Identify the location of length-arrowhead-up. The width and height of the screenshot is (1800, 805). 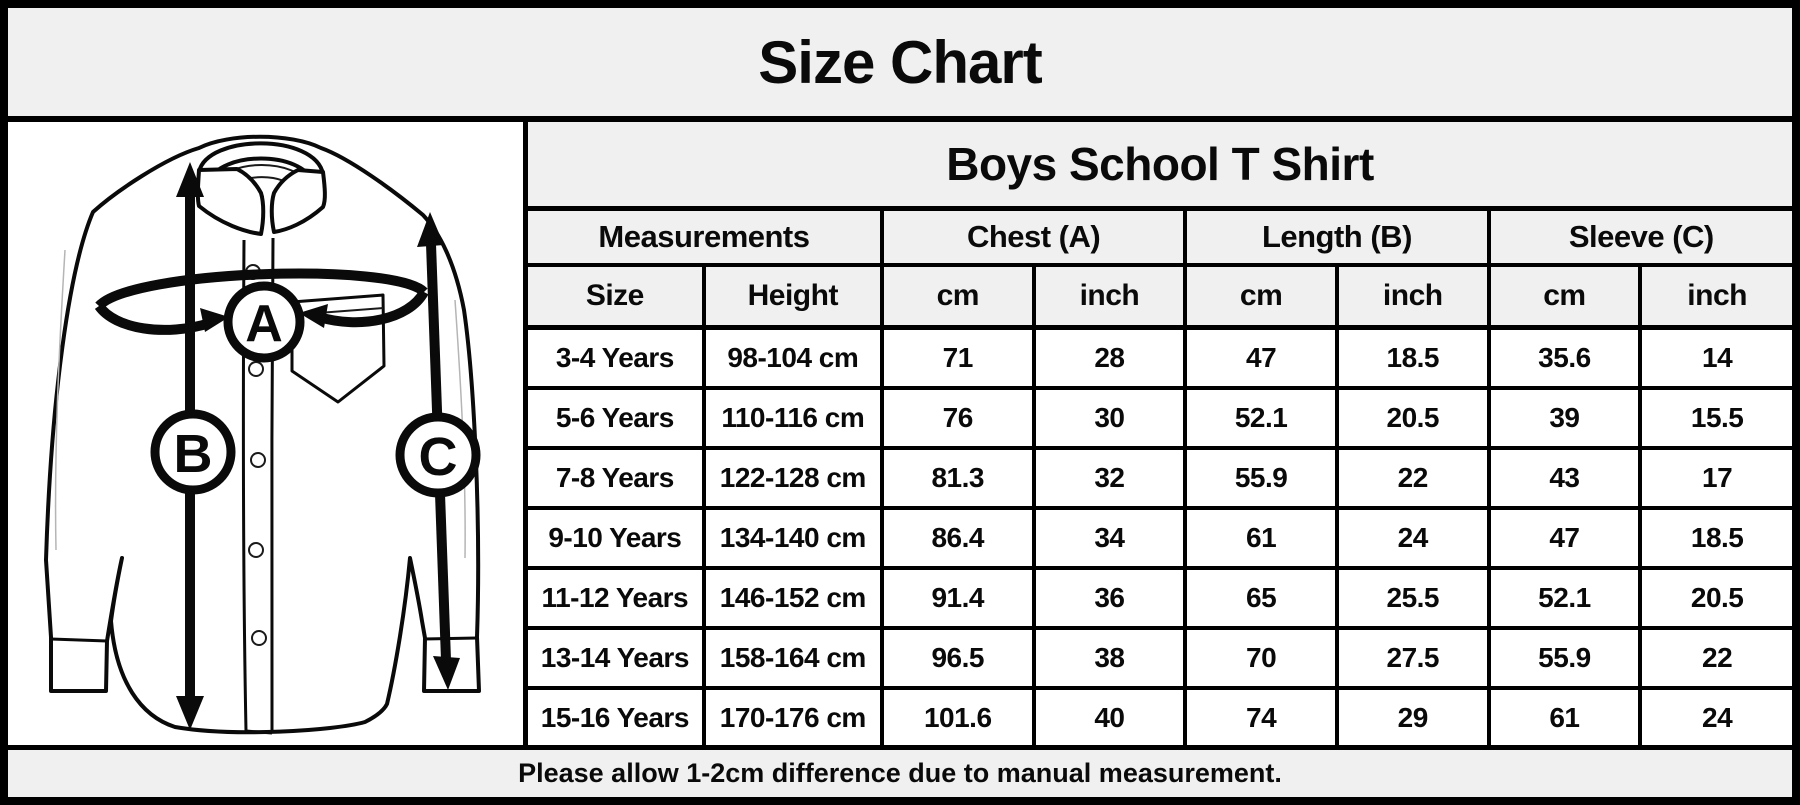
(190, 179).